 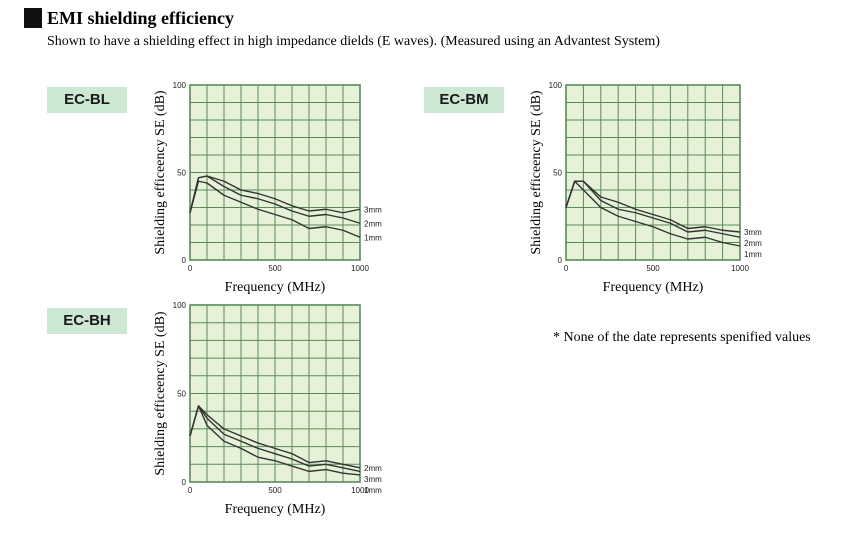 What do you see at coordinates (140, 18) in the screenshot?
I see `page-title: EMI shielding efficiency` at bounding box center [140, 18].